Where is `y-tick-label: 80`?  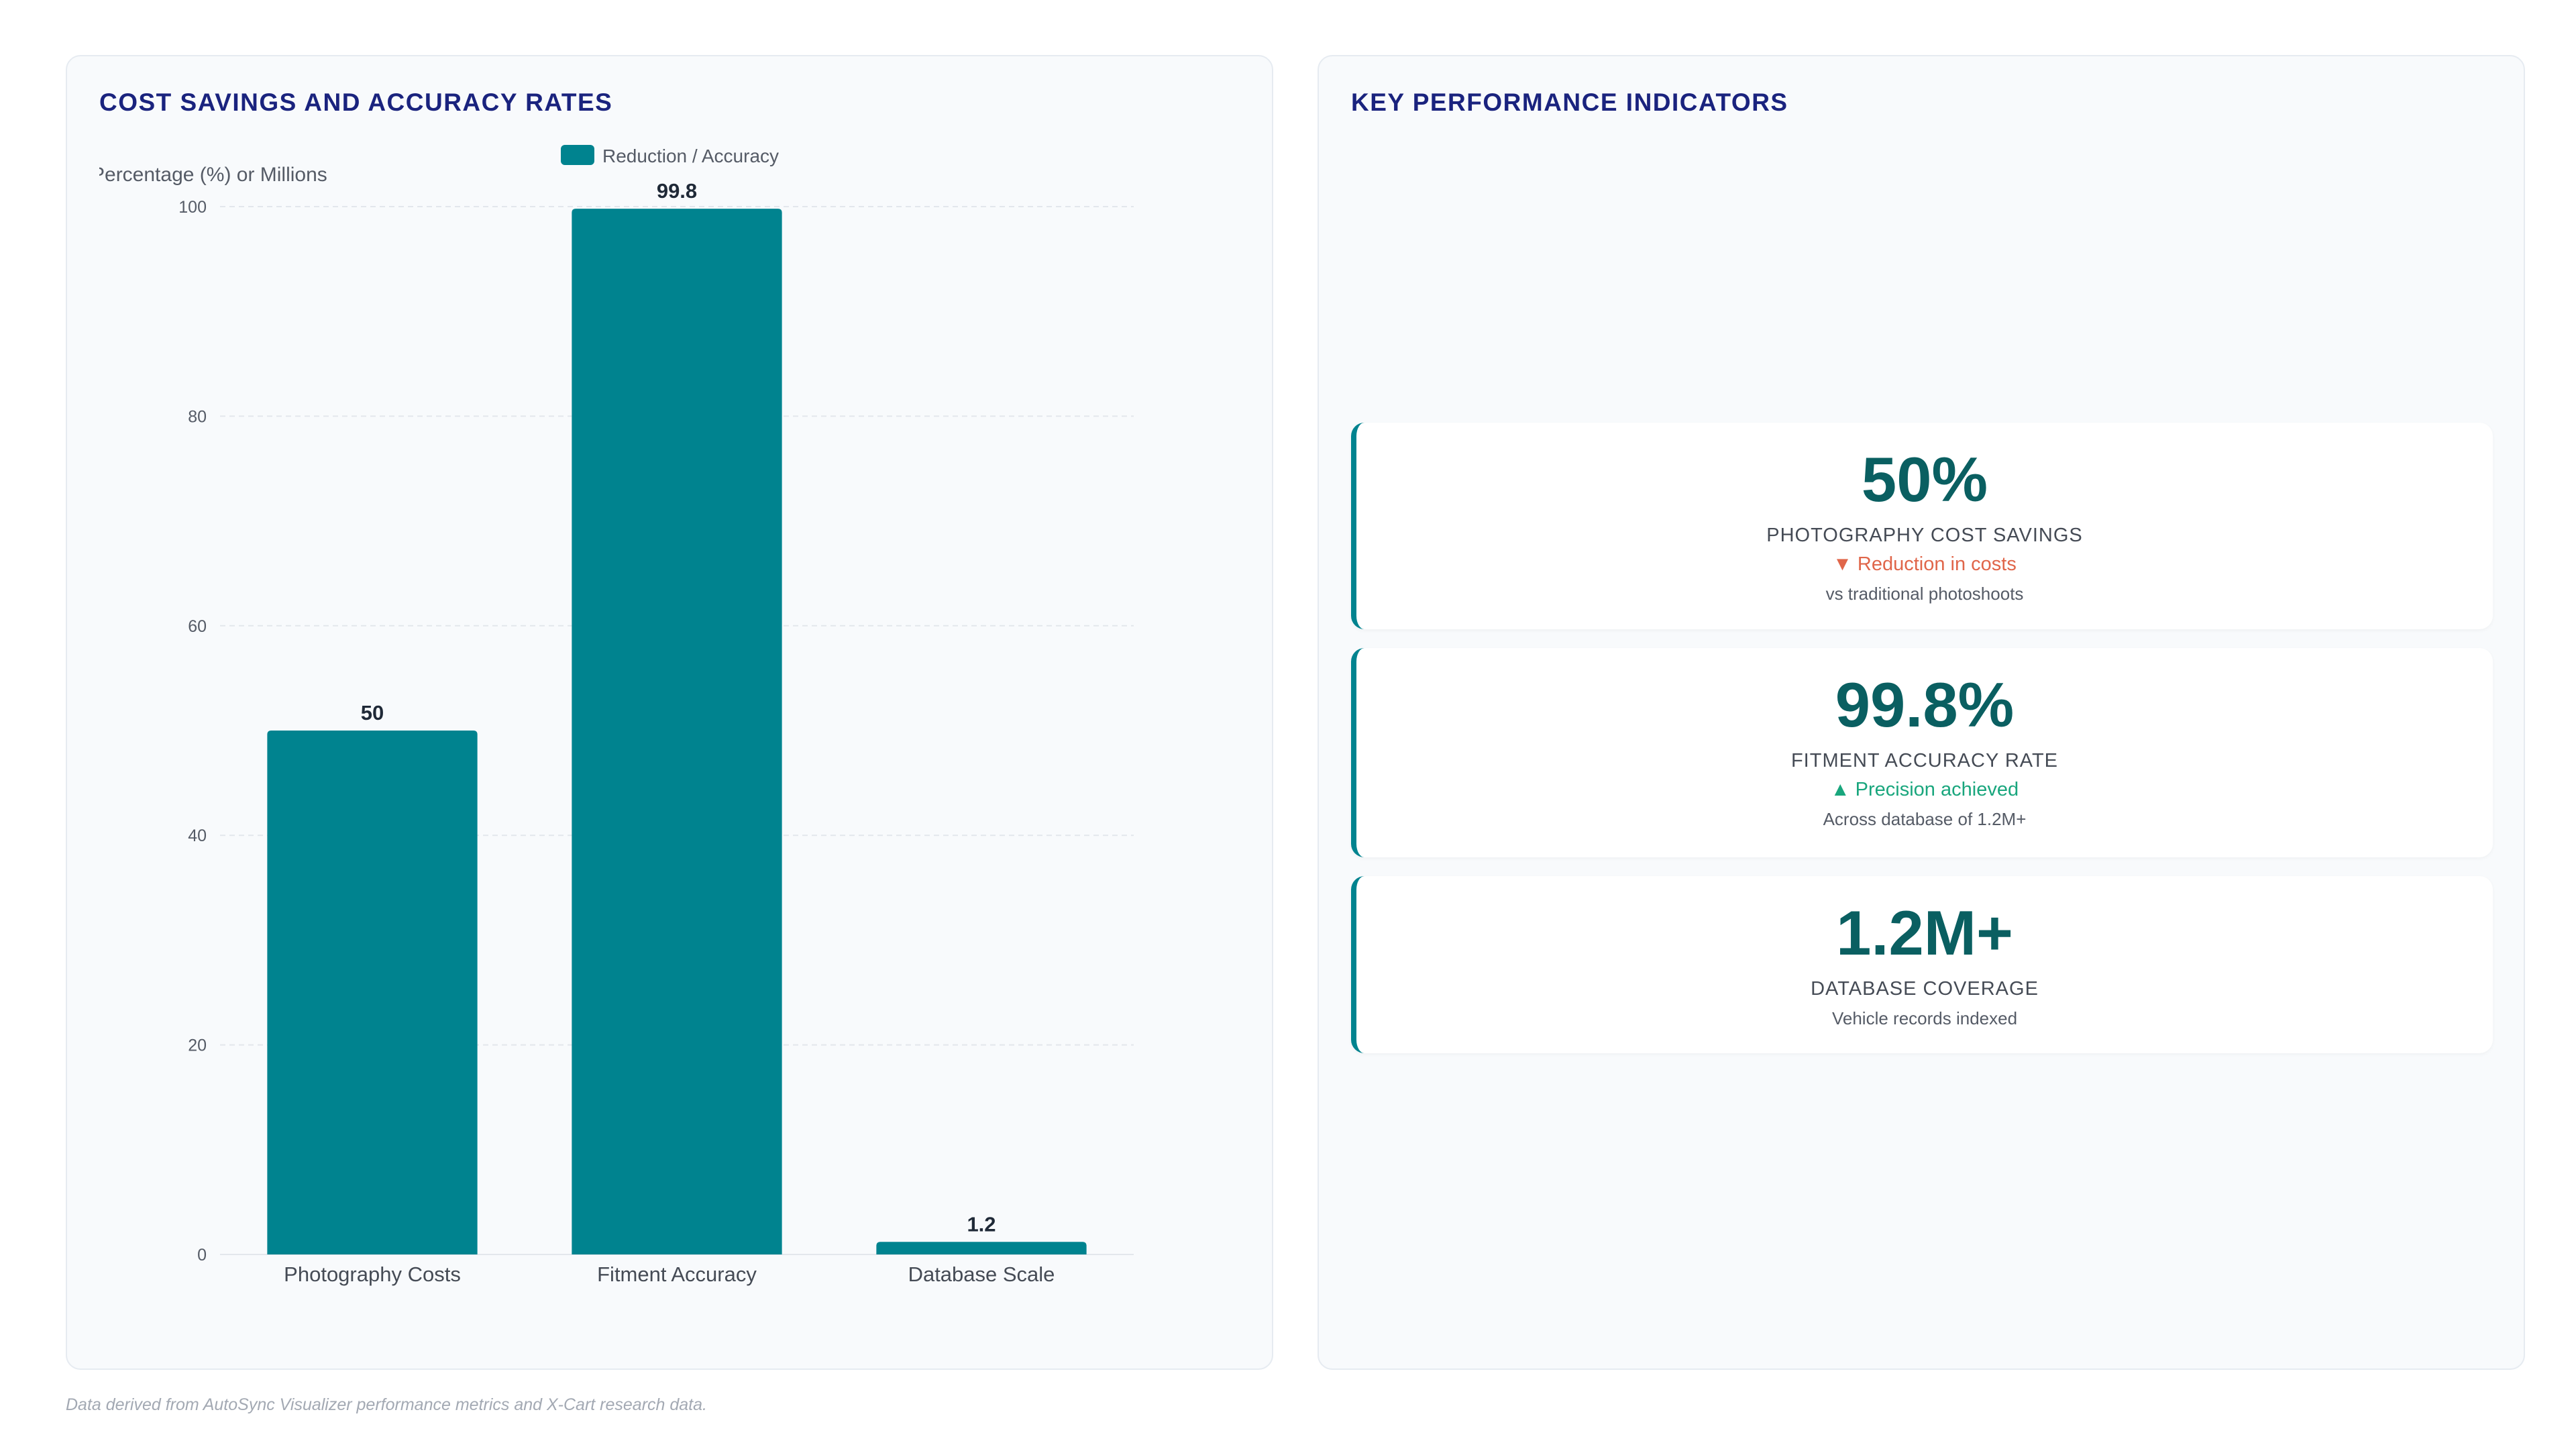
y-tick-label: 80 is located at coordinates (197, 416).